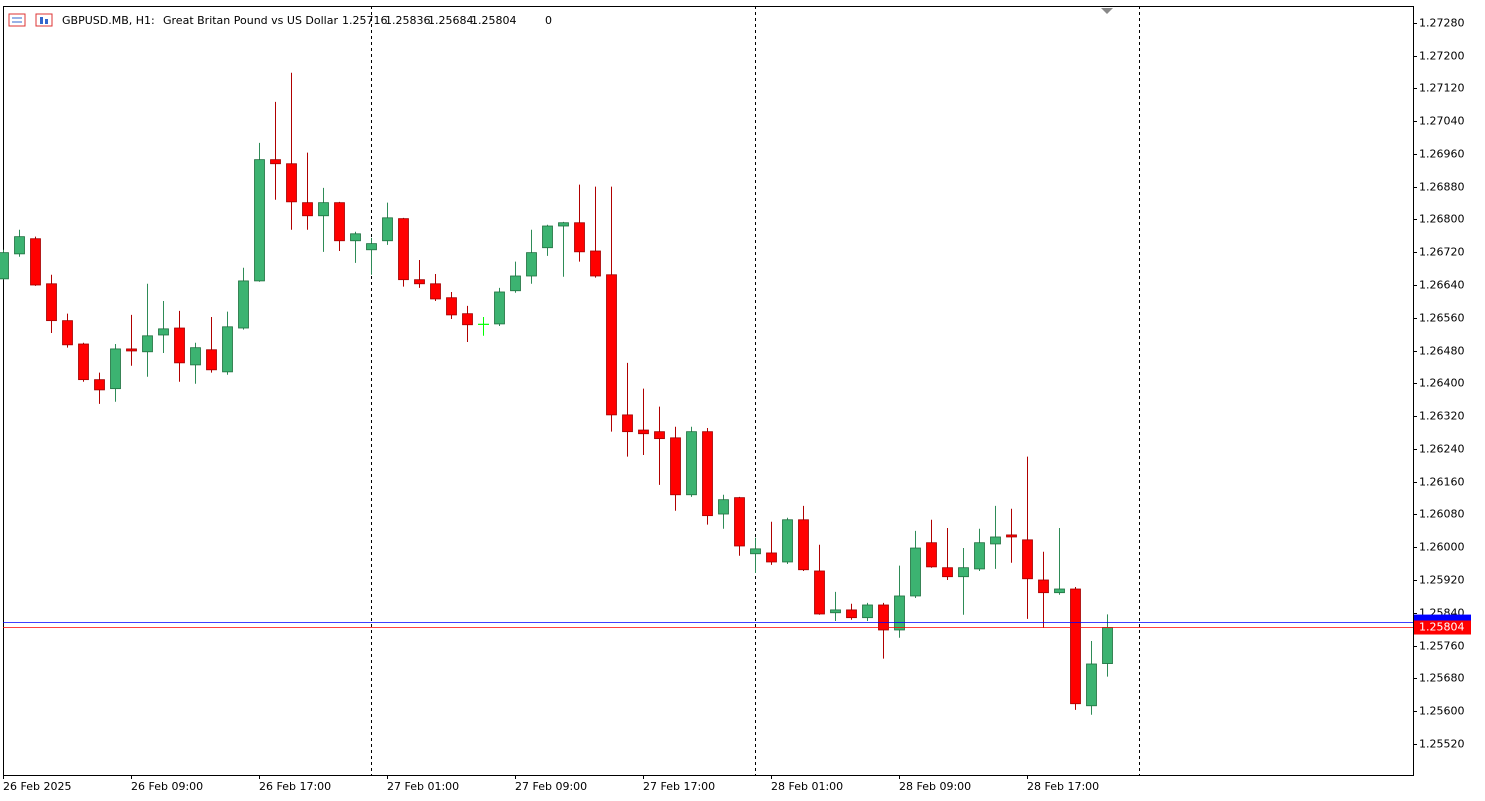  What do you see at coordinates (494, 20) in the screenshot?
I see `header-close: 1.25804` at bounding box center [494, 20].